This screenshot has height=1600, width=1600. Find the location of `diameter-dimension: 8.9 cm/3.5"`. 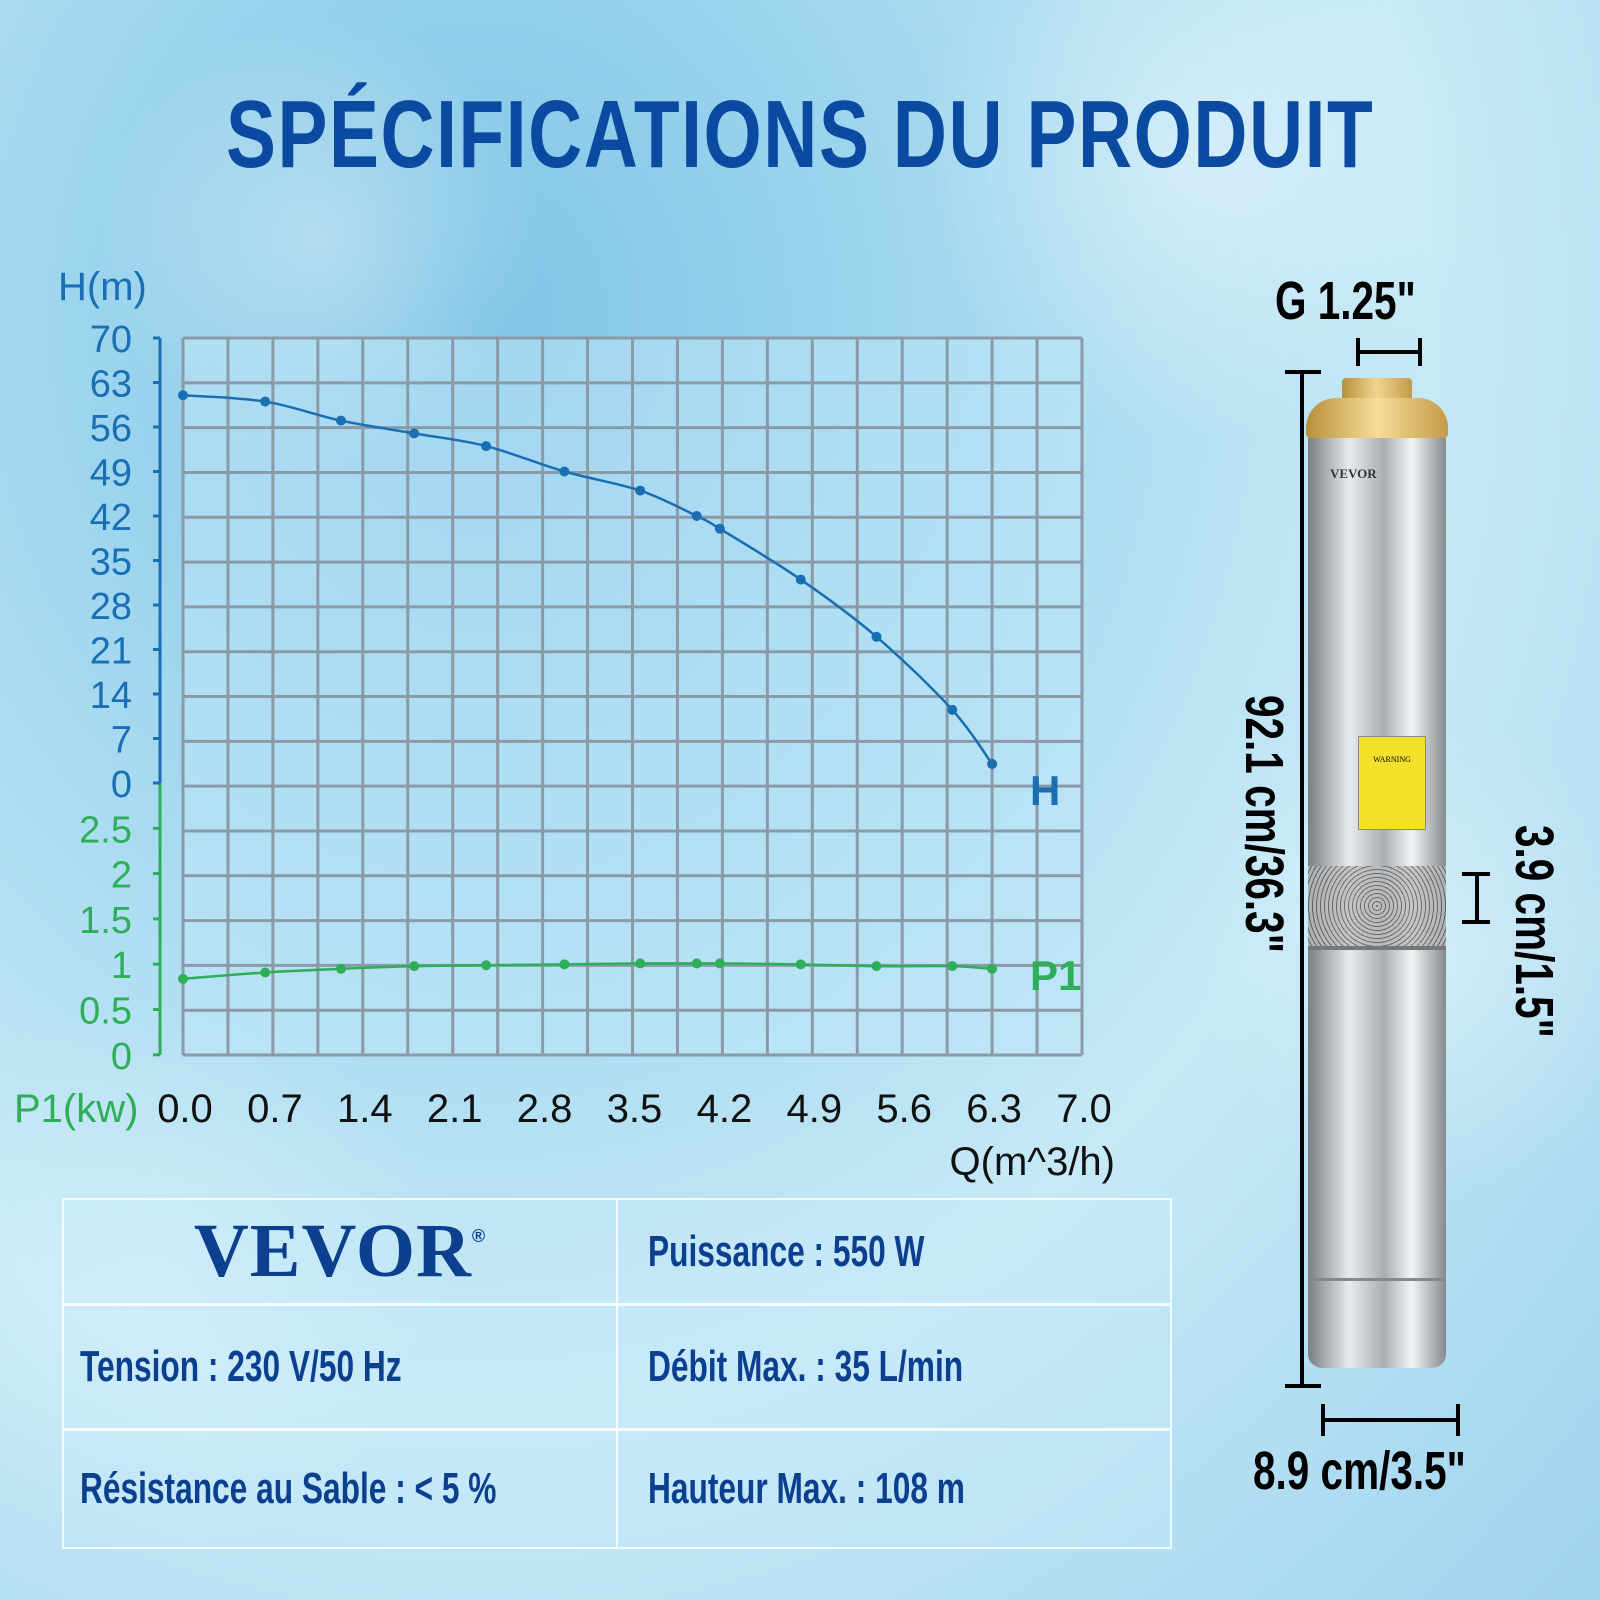

diameter-dimension: 8.9 cm/3.5" is located at coordinates (1359, 1471).